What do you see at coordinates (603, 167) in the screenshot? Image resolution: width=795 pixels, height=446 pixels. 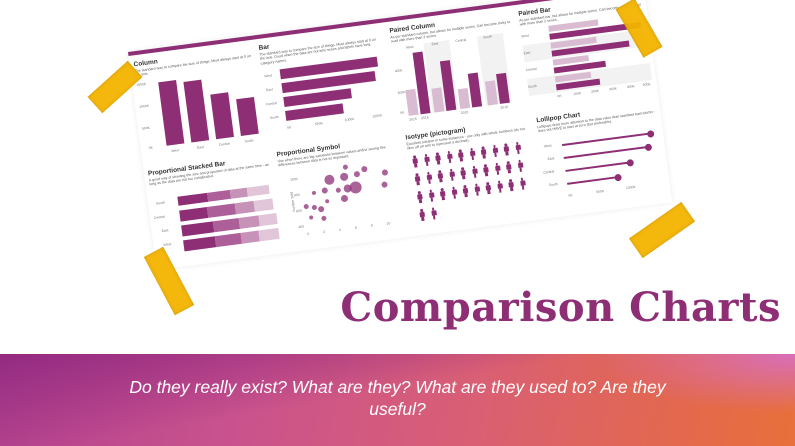 I see `lollipop-chart: West East Central South 0K 500K 1000K` at bounding box center [603, 167].